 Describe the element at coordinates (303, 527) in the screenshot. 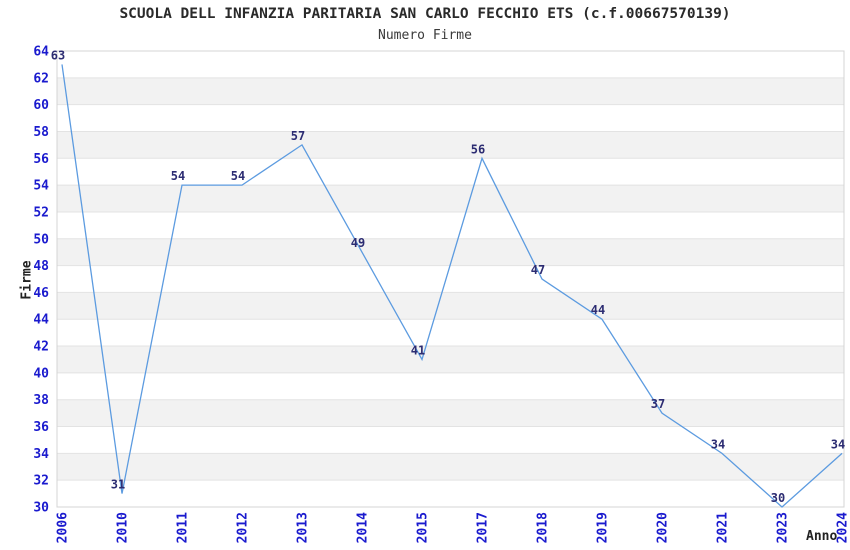

I see `x-tick-label: 2013` at that location.